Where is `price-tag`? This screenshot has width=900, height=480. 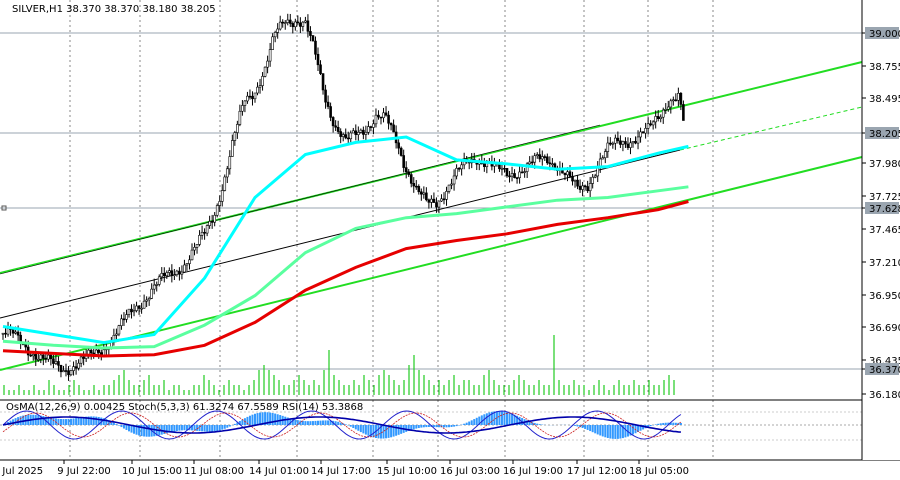 price-tag is located at coordinates (882, 33).